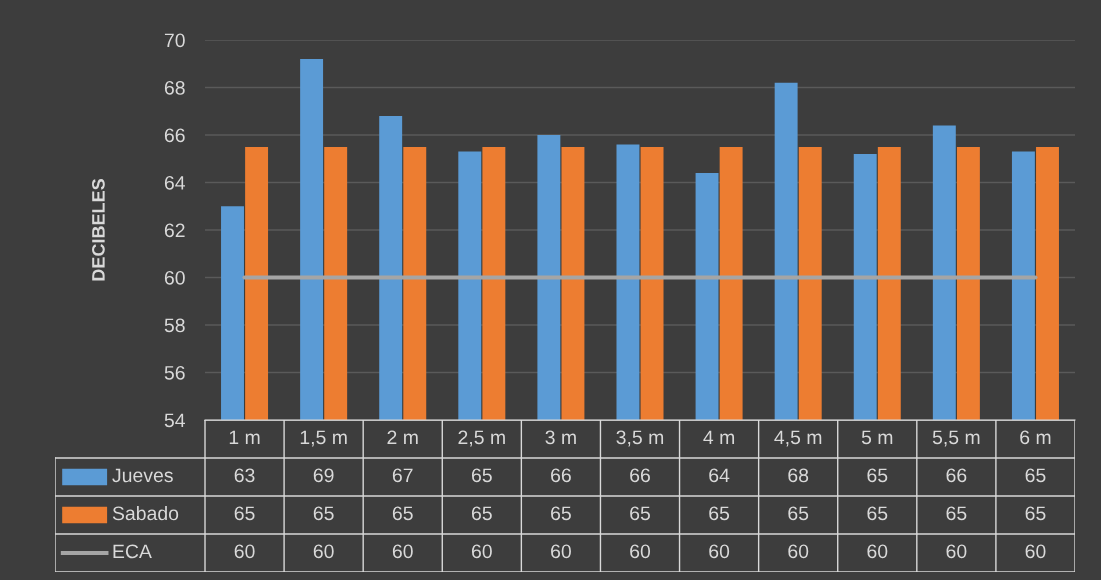 This screenshot has height=580, width=1101. What do you see at coordinates (98, 230) in the screenshot?
I see `y-axis-title: DECIBELES` at bounding box center [98, 230].